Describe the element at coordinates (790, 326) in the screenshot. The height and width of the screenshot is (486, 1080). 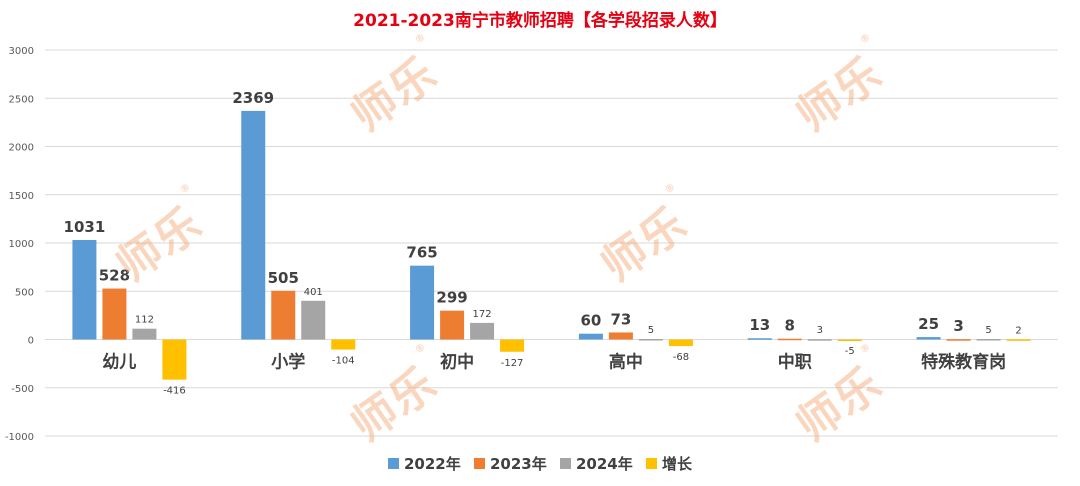
I see `data-label: 8` at that location.